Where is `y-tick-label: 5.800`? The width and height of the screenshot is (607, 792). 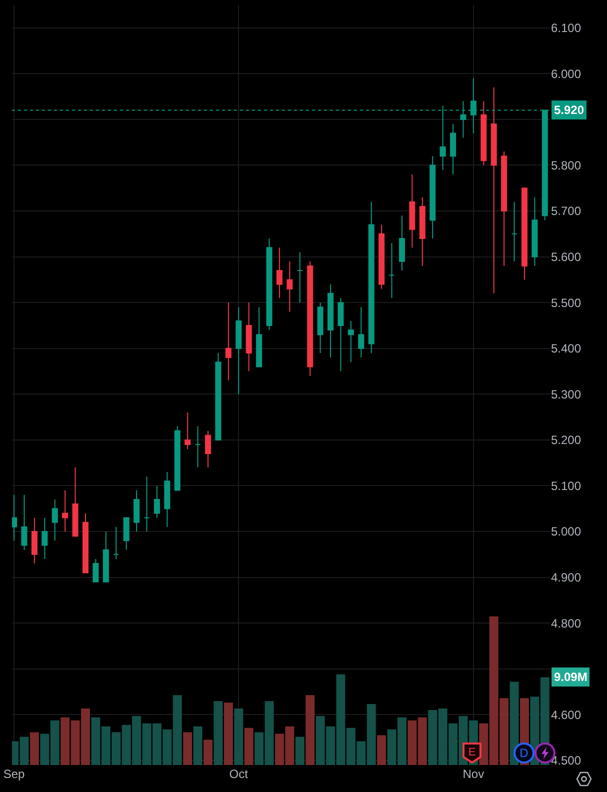
y-tick-label: 5.800 is located at coordinates (566, 165).